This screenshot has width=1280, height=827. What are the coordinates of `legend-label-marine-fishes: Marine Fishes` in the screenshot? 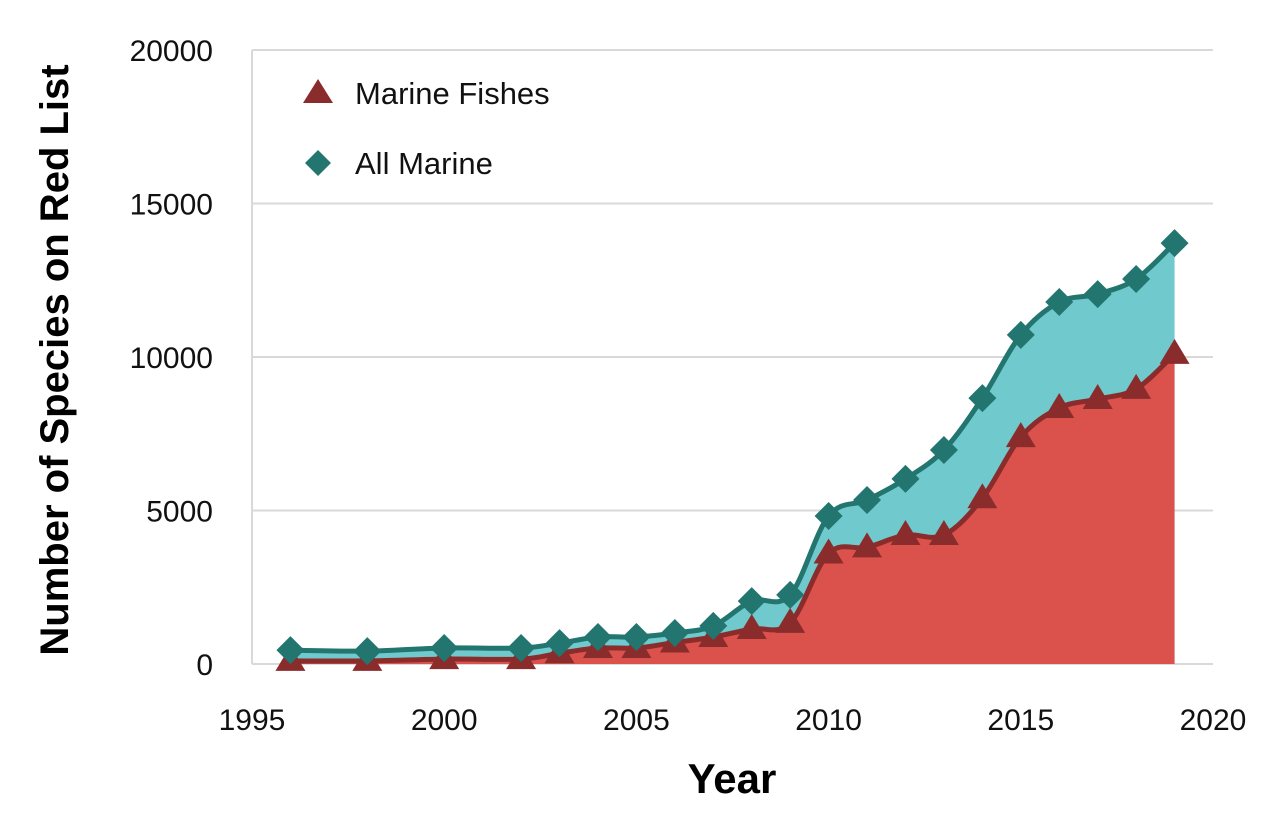 It's located at (452, 93).